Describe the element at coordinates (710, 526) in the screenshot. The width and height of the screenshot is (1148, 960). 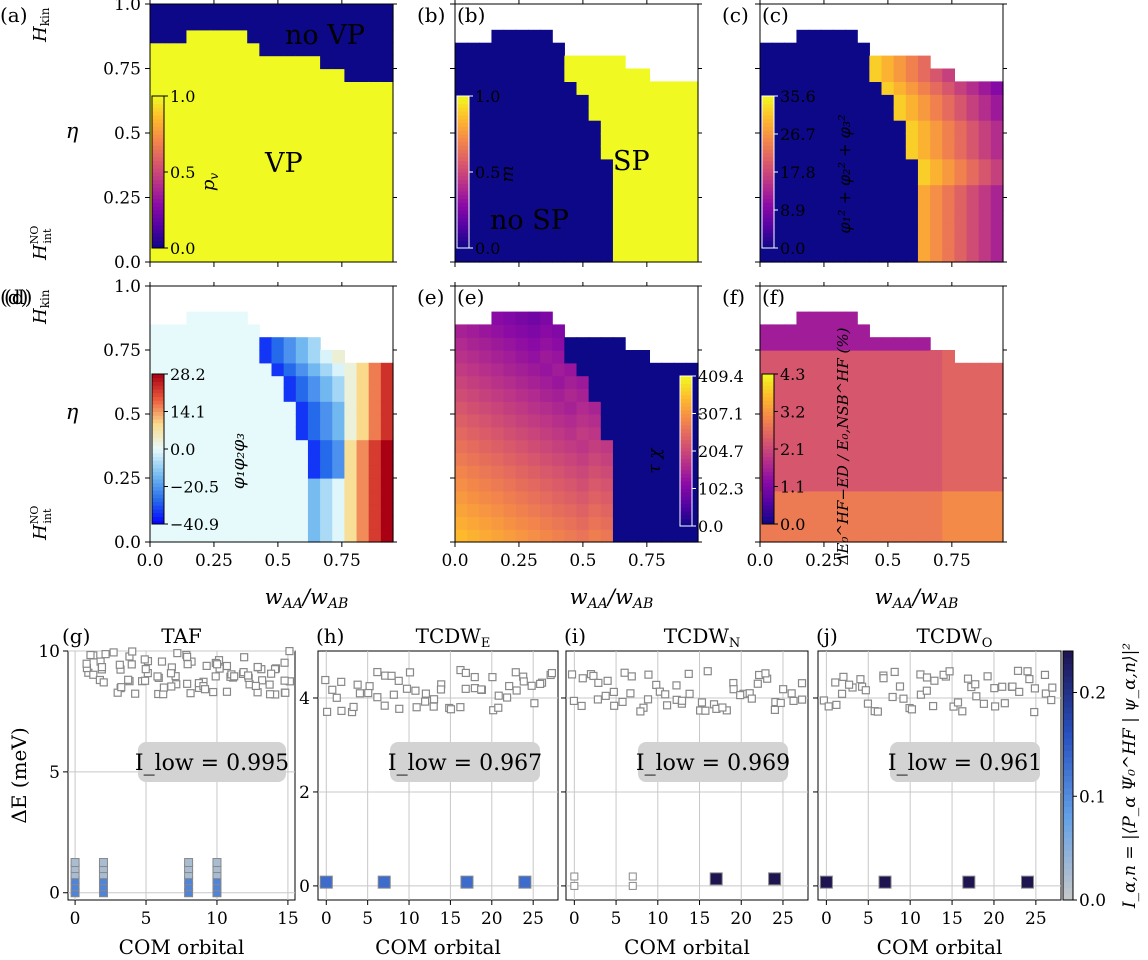
I see `colorbar-tick-label: 0.0` at that location.